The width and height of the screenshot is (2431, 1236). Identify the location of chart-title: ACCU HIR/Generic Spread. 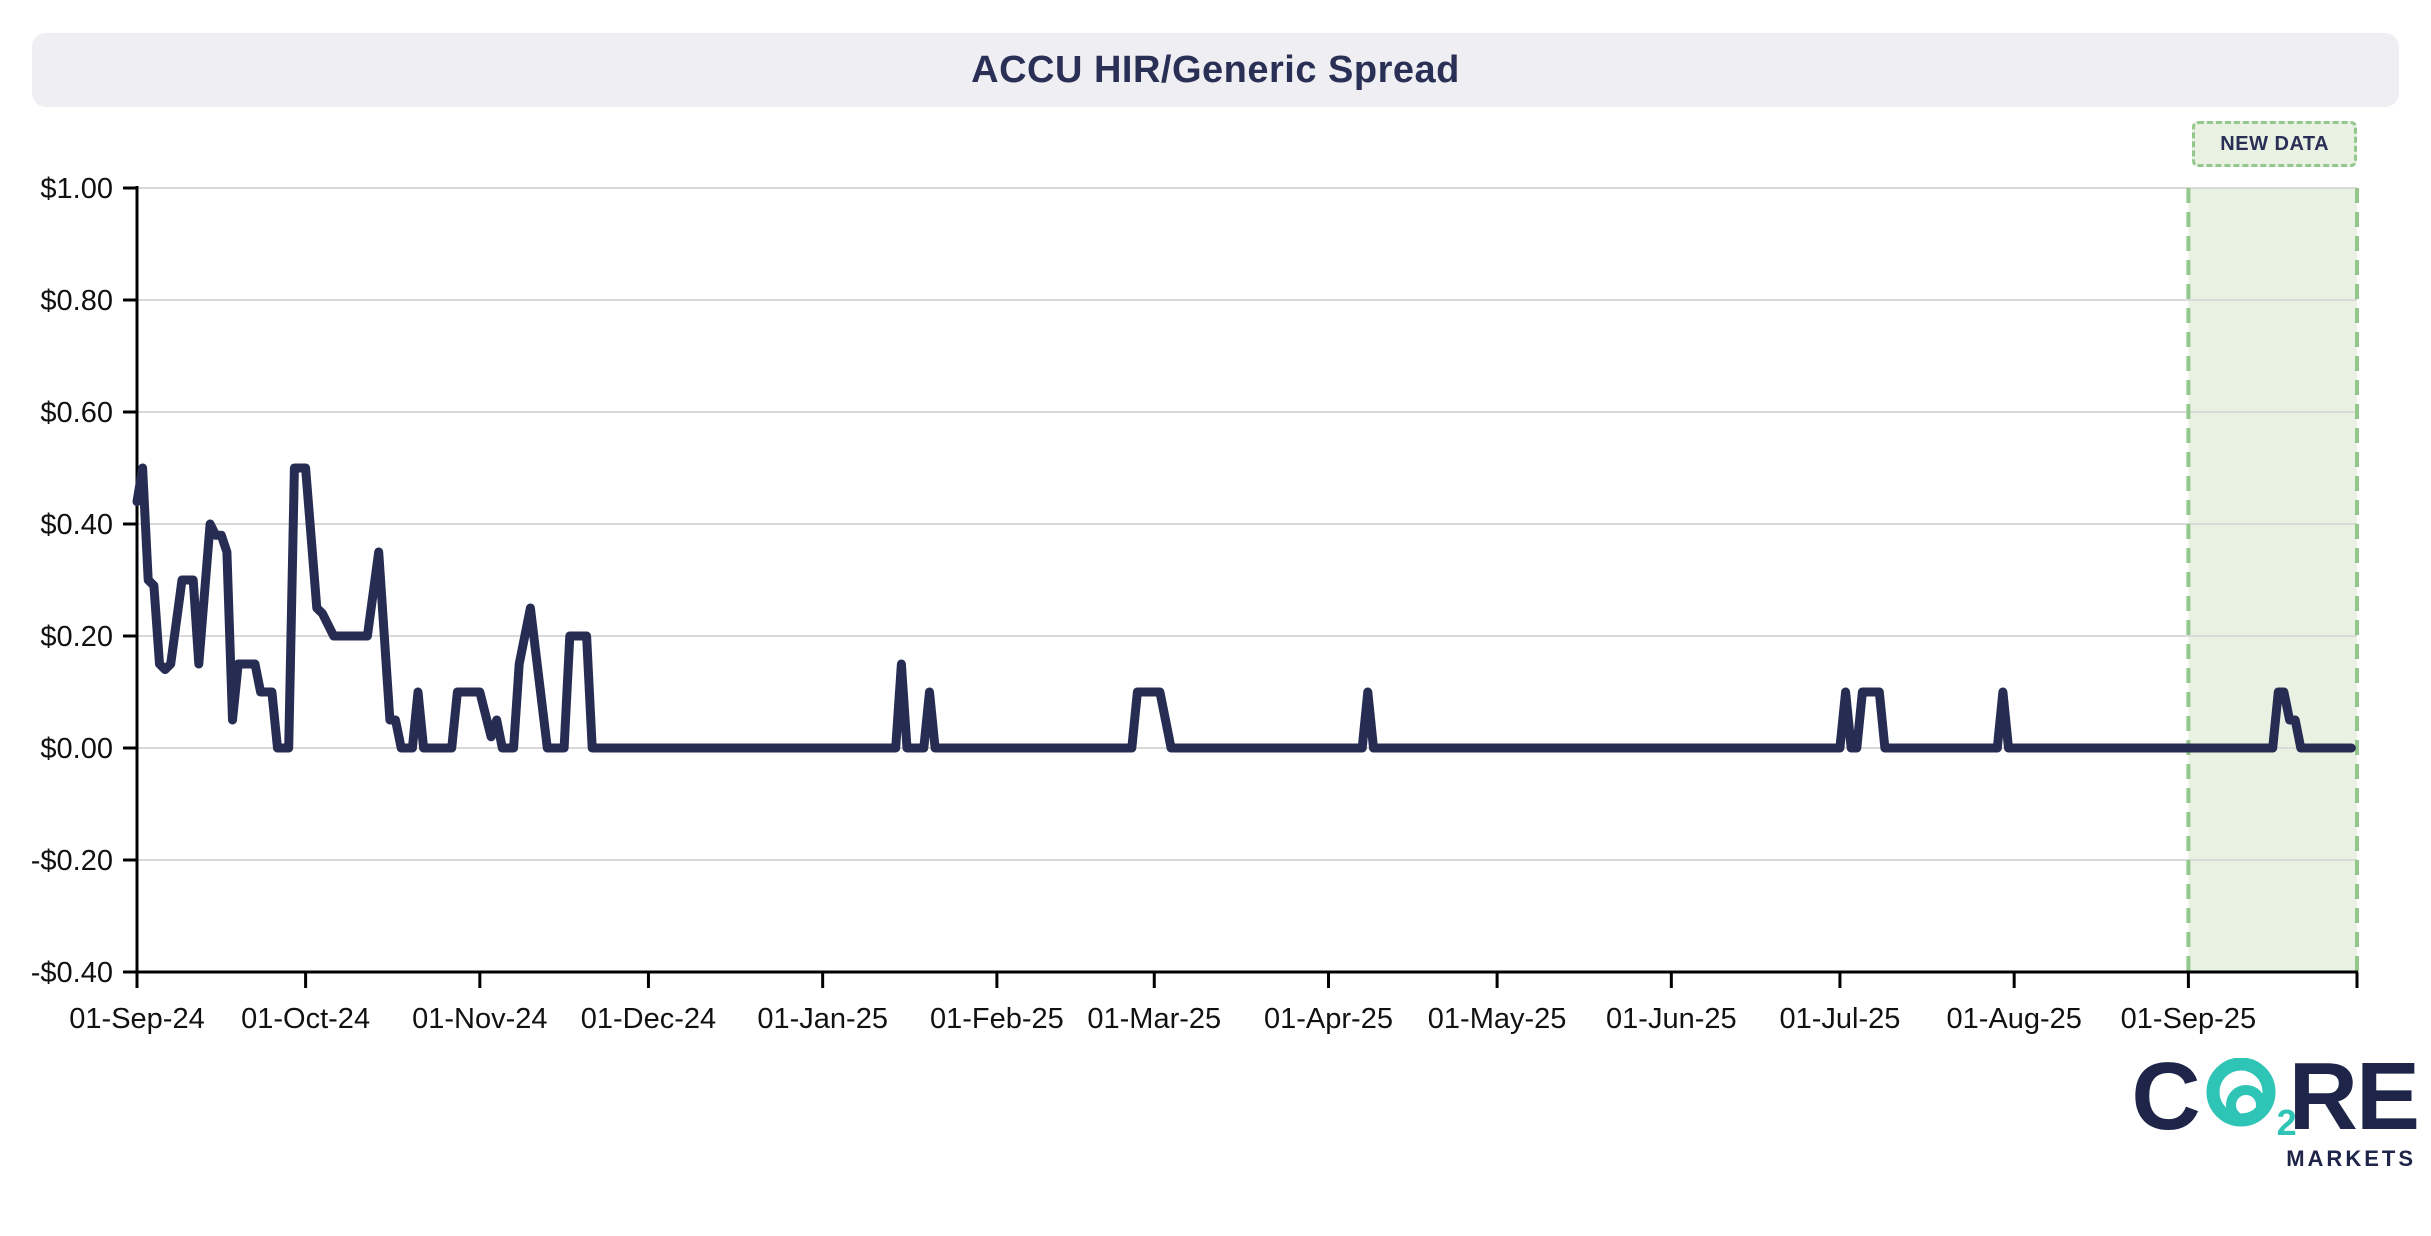
(1215, 69).